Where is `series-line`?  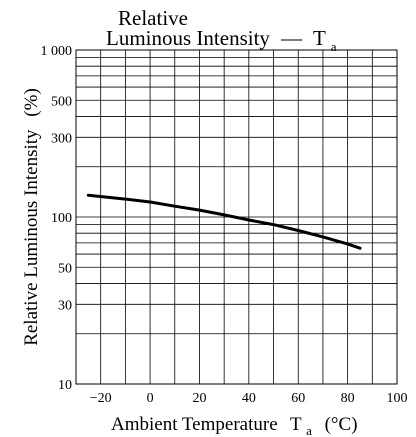
series-line is located at coordinates (224, 221).